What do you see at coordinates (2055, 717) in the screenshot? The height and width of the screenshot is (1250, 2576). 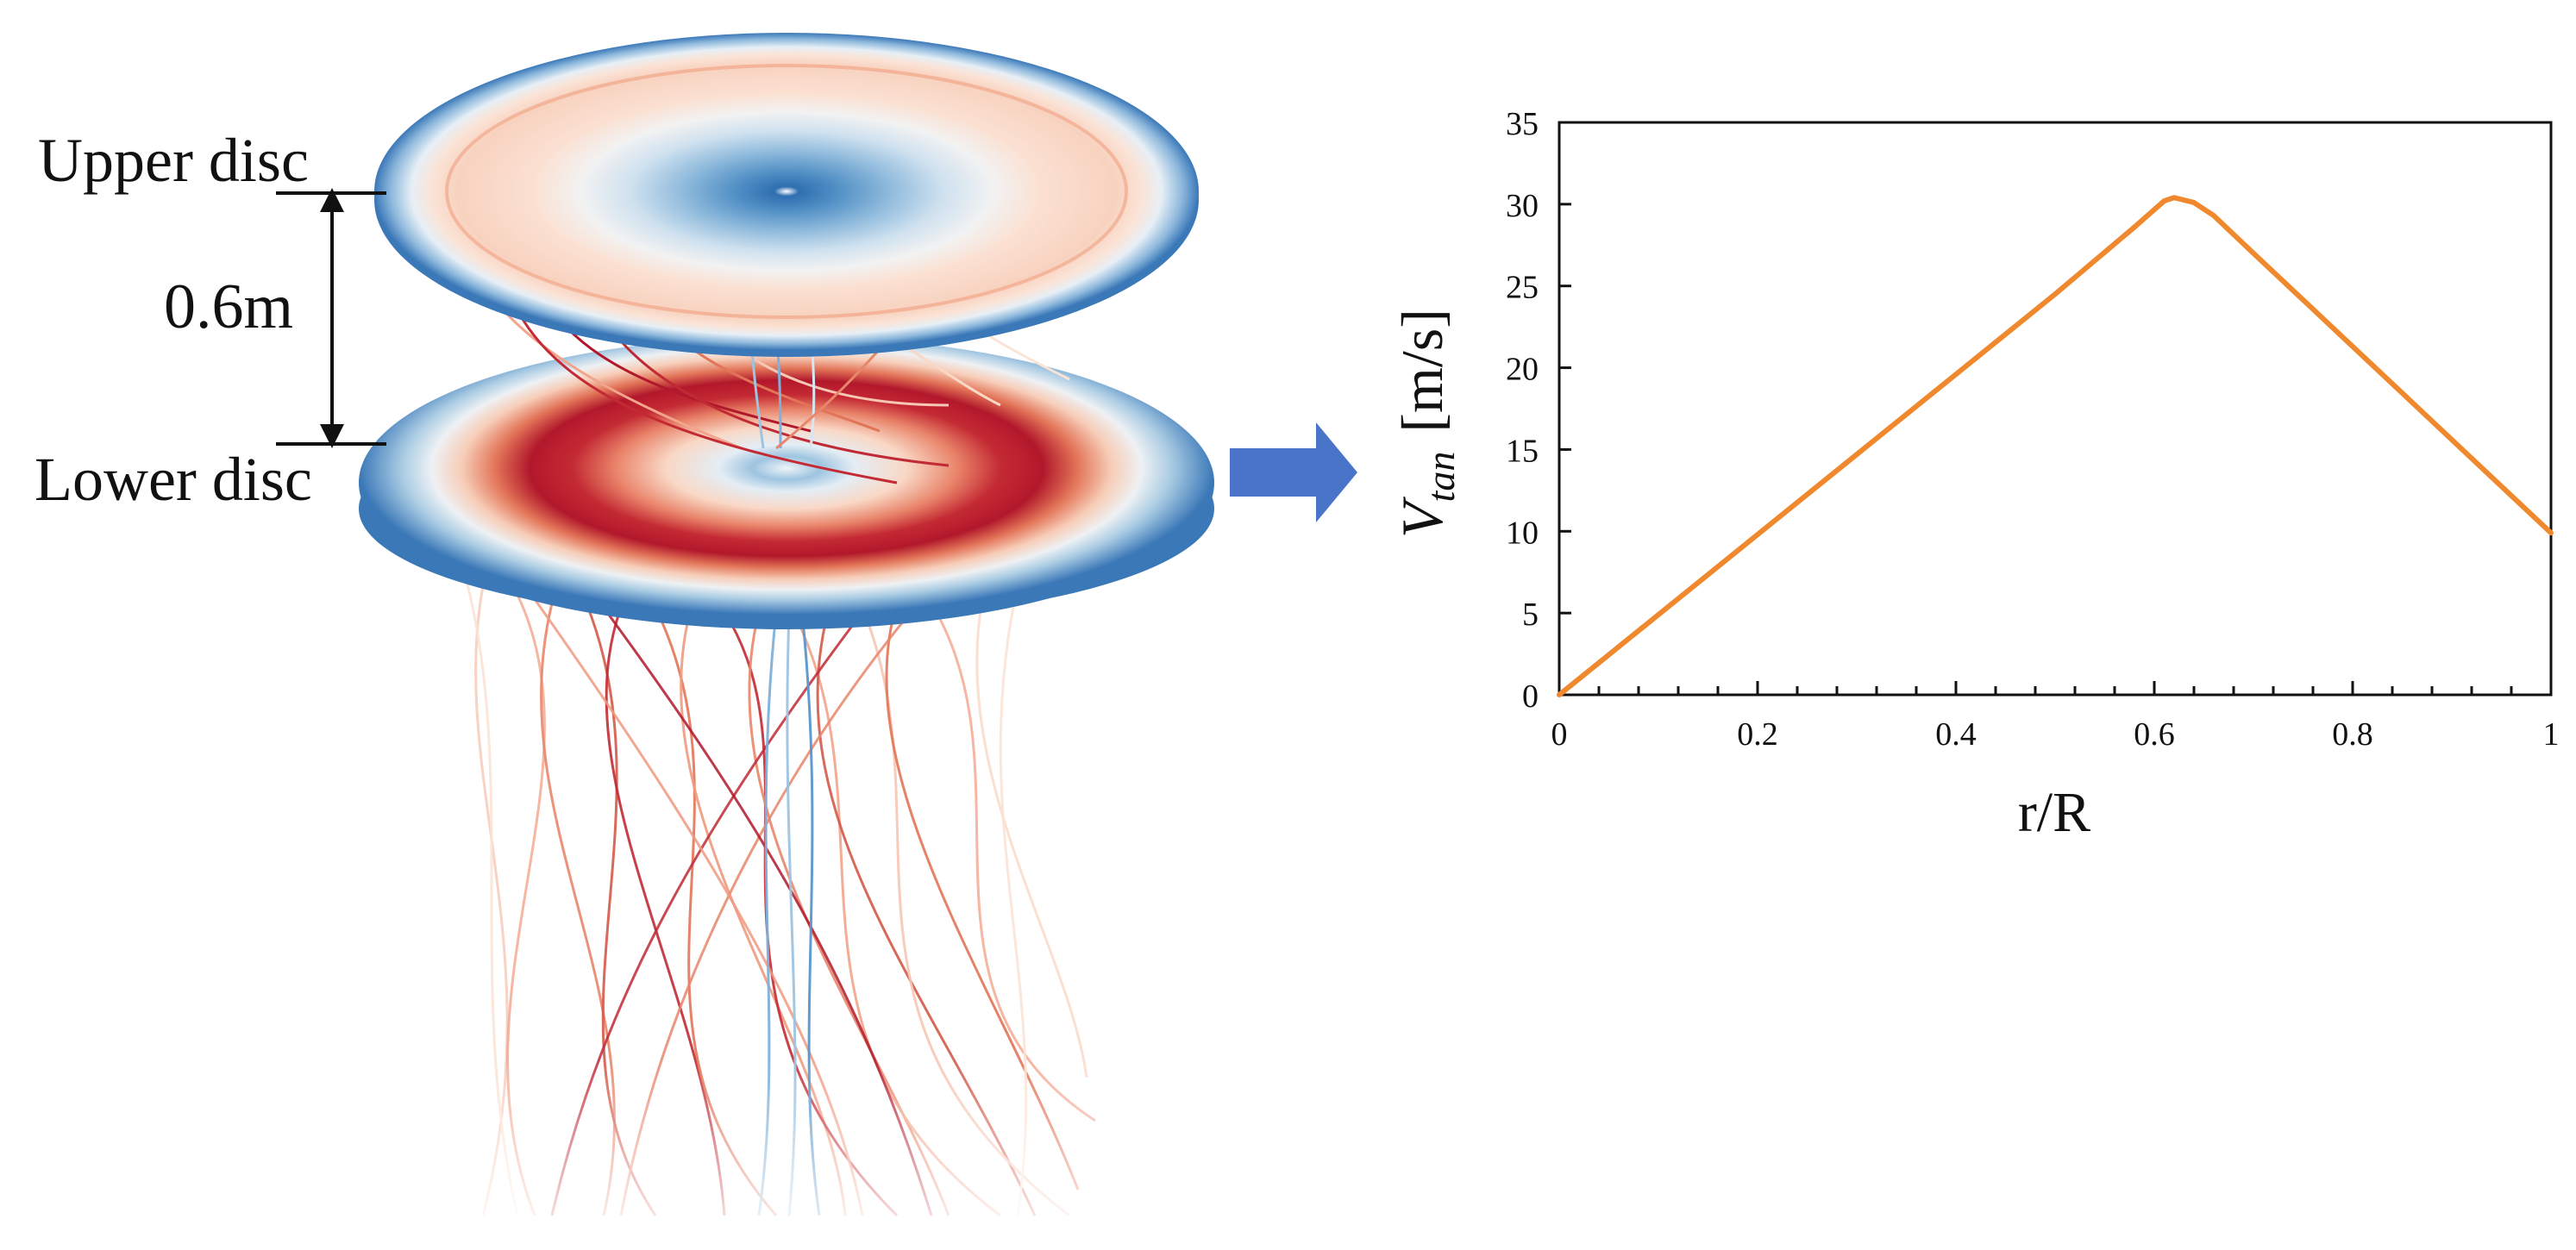 I see `x-axis-ticks: 0 0.2 0.4 0.6 0.8 1` at bounding box center [2055, 717].